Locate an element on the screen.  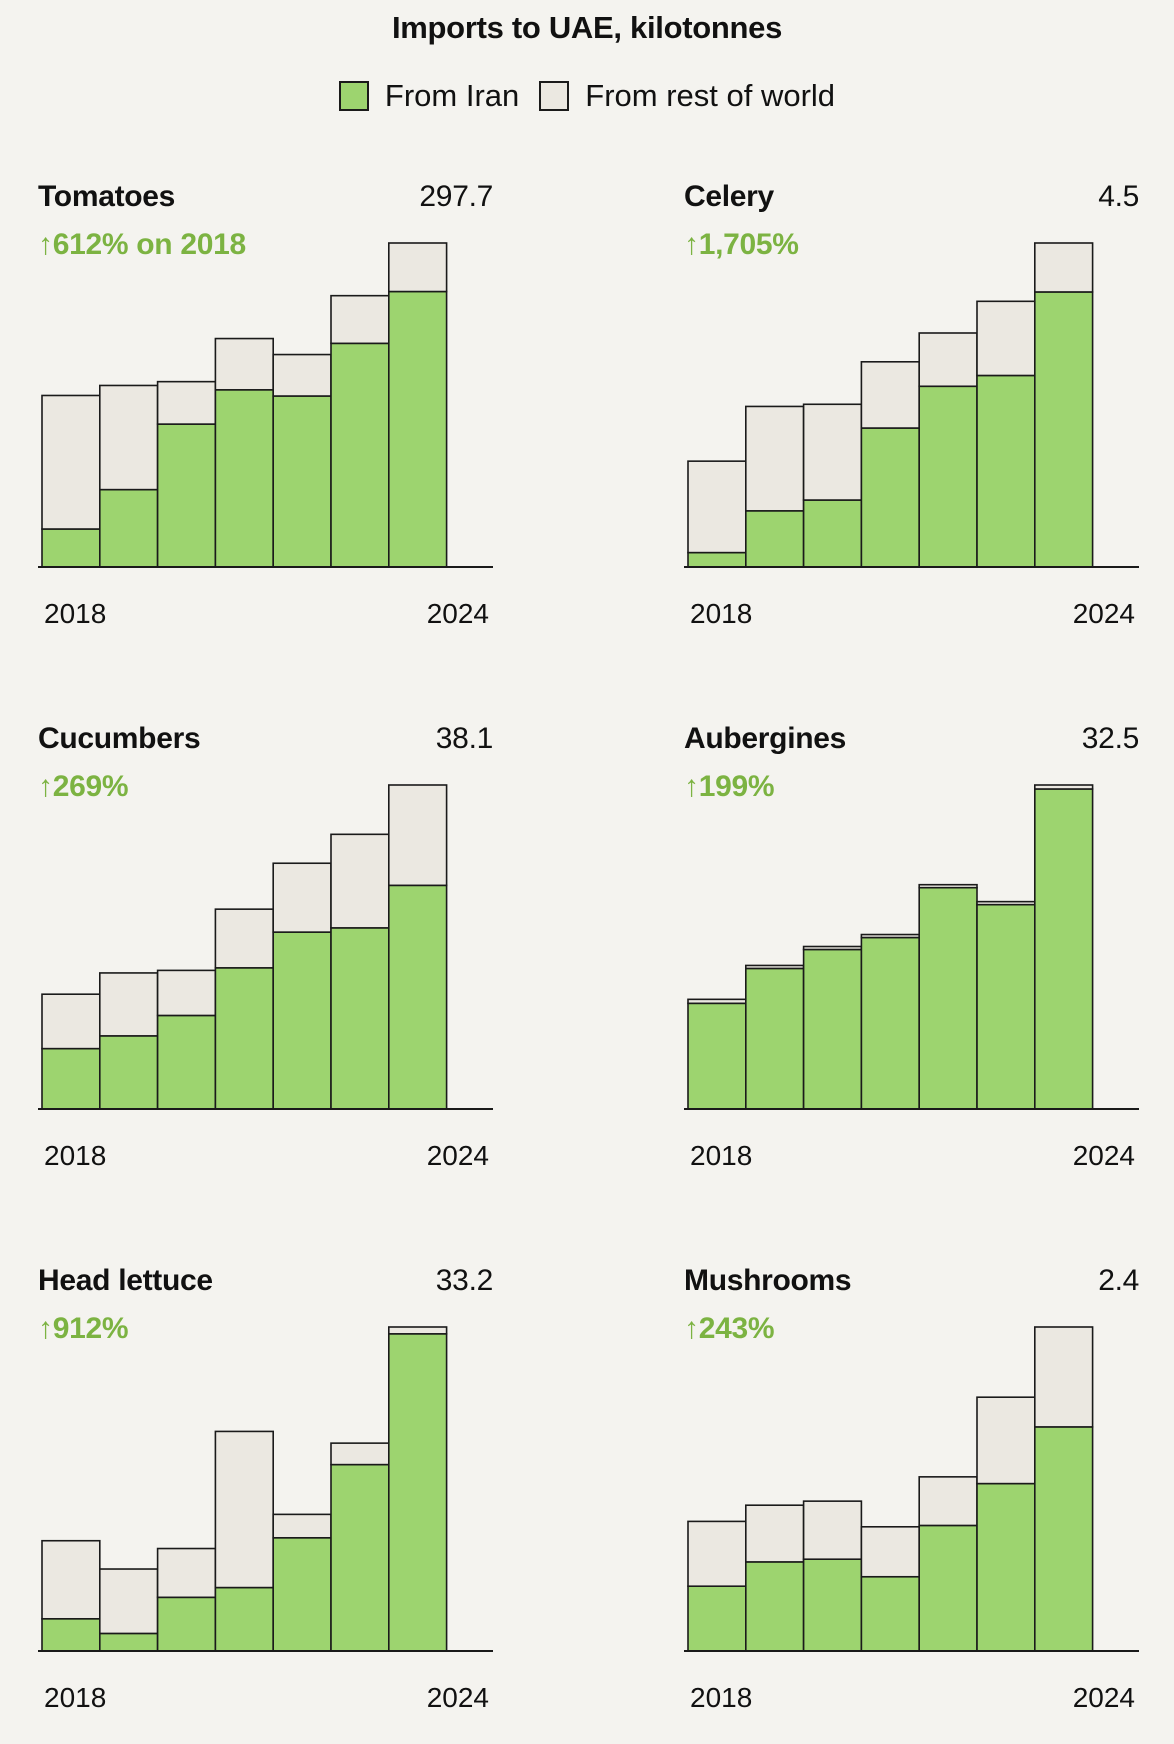
bar-iran-tomatoes-2018 is located at coordinates (71, 548).